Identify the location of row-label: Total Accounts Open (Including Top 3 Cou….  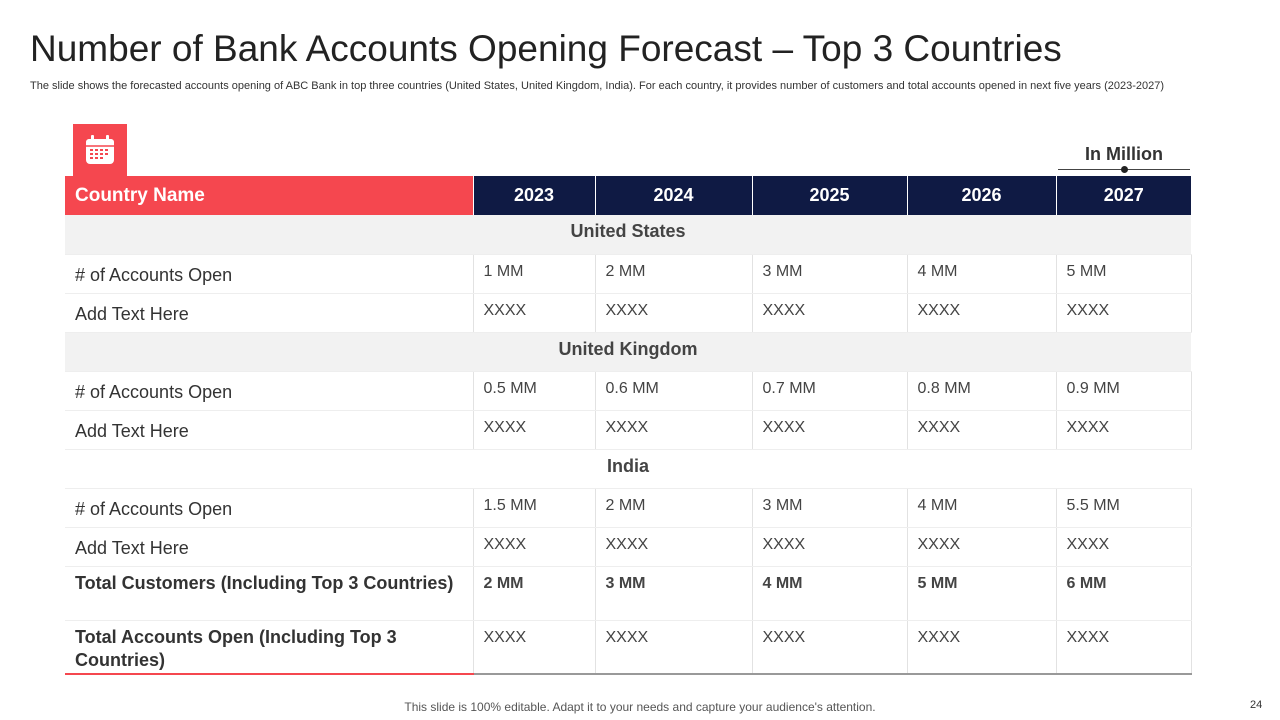
(269, 647).